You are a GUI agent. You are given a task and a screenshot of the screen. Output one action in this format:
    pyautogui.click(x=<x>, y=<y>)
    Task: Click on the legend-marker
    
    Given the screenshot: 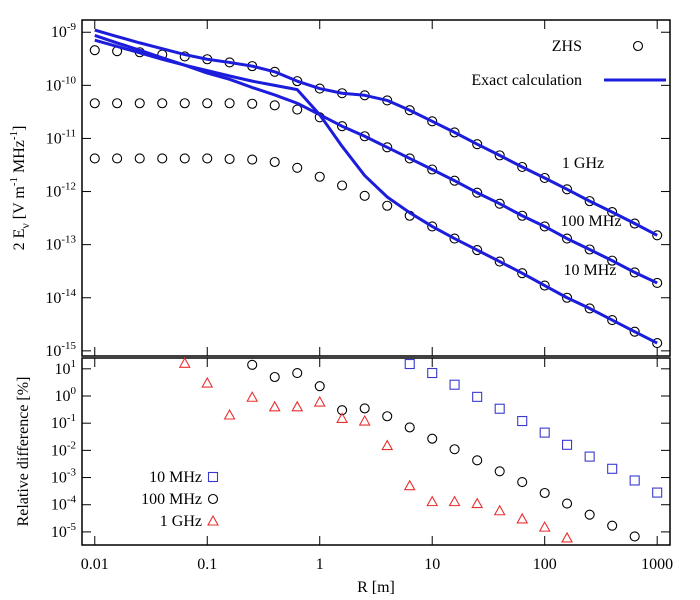 What is the action you would take?
    pyautogui.click(x=213, y=520)
    